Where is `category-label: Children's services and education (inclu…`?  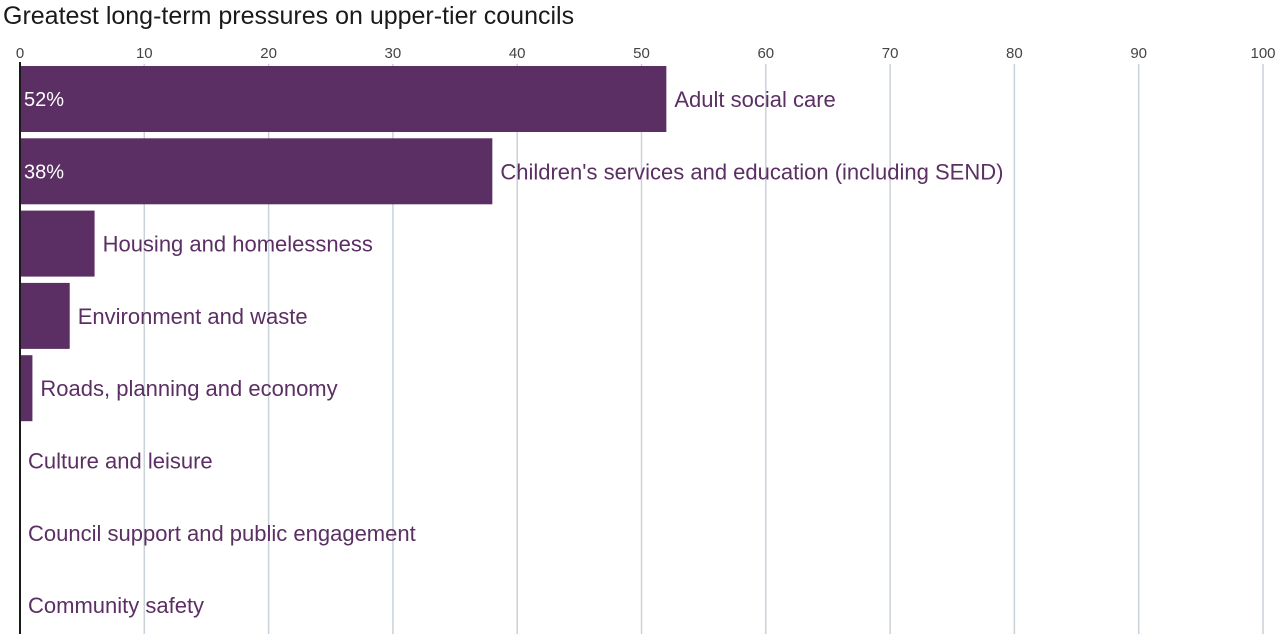
category-label: Children's services and education (inclu… is located at coordinates (751, 171).